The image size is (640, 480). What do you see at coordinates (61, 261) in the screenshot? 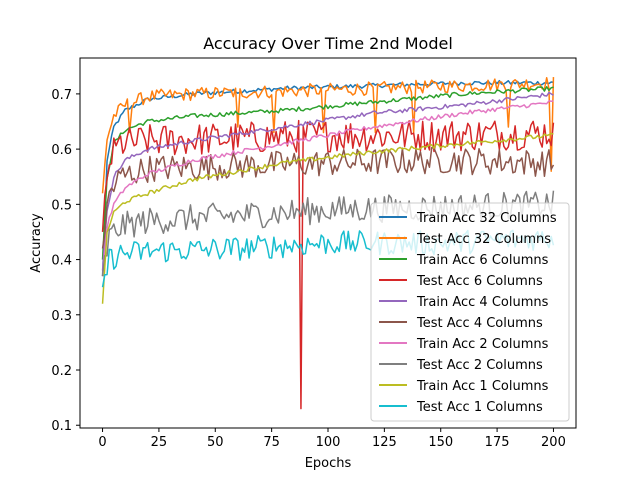
I see `y-tick-label: 0.4` at bounding box center [61, 261].